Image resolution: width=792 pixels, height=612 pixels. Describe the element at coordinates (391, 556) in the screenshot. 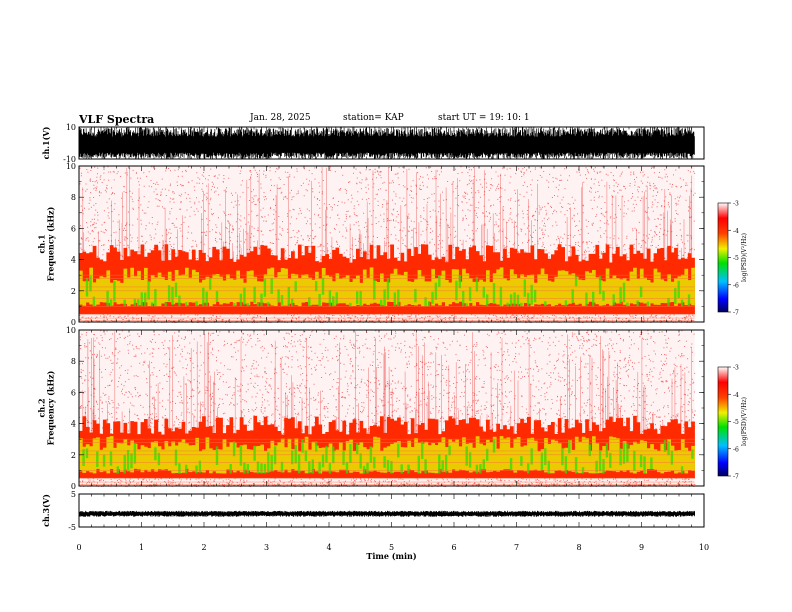

I see `x-axis-label: Time (min)` at that location.